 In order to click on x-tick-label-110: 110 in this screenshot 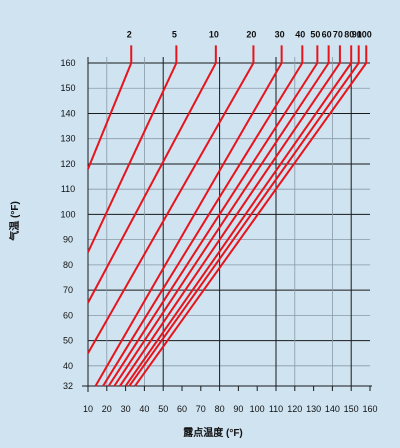, I will do `click(276, 409)`.